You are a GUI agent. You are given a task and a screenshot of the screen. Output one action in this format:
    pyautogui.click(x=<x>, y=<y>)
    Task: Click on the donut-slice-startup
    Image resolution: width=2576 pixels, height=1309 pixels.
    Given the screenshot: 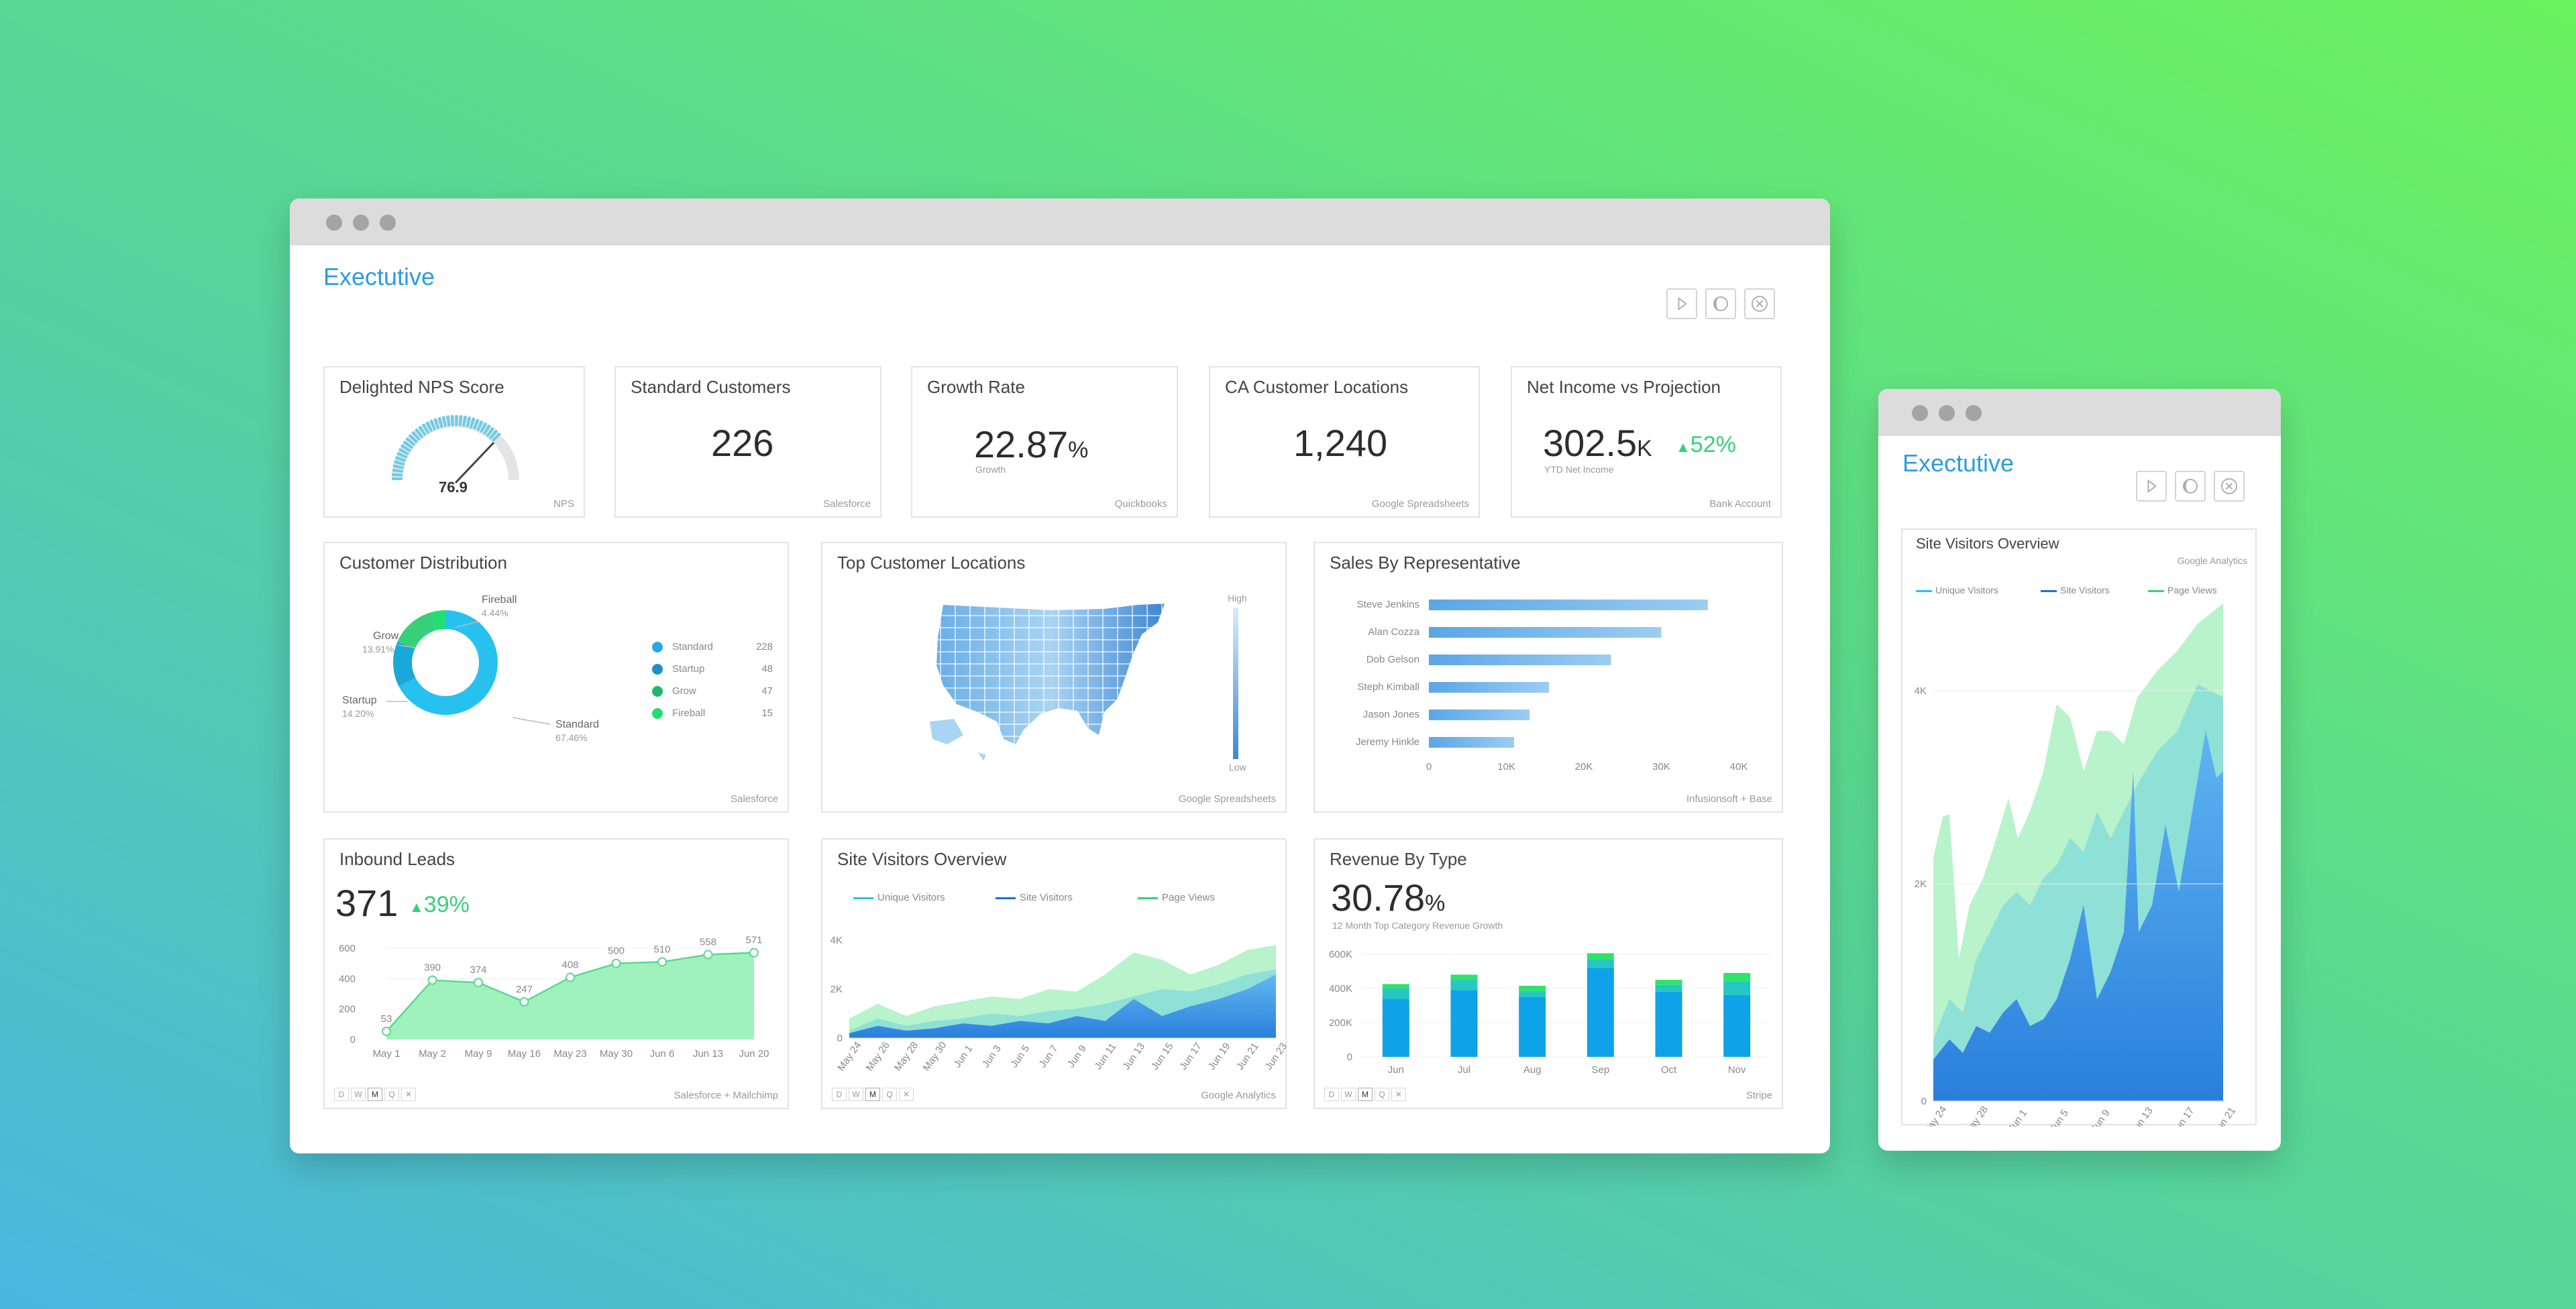 What is the action you would take?
    pyautogui.click(x=404, y=664)
    